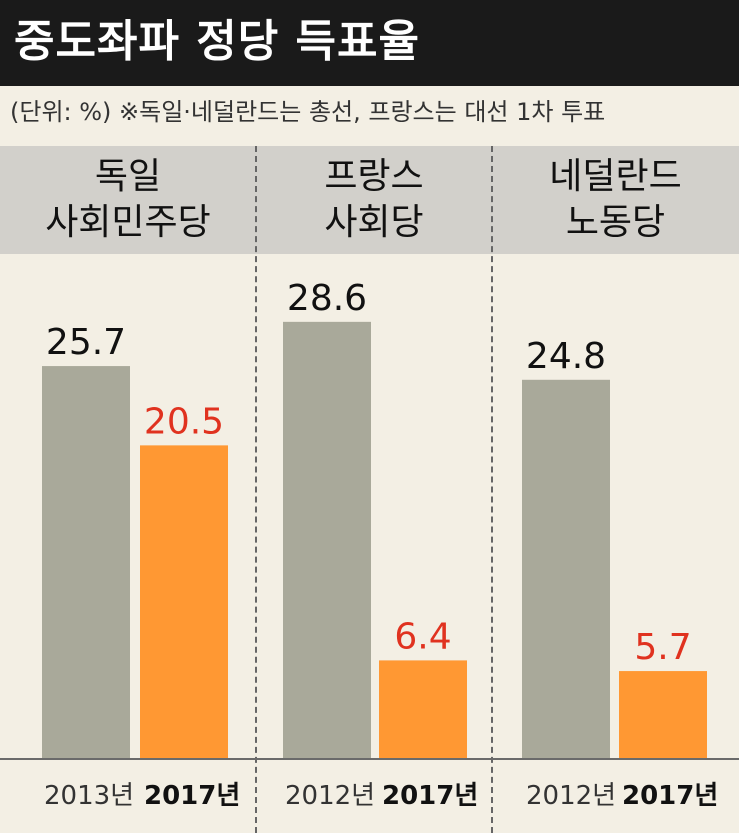  What do you see at coordinates (615, 176) in the screenshot?
I see `group-name-line: 네덜란드` at bounding box center [615, 176].